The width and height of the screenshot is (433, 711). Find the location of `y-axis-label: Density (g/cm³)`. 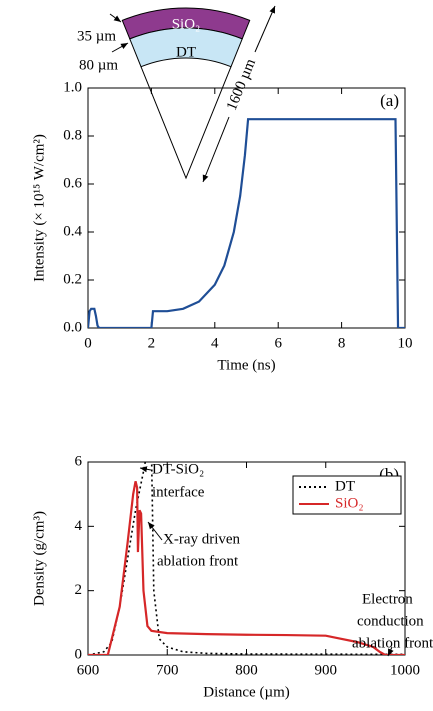

y-axis-label: Density (g/cm³) is located at coordinates (39, 558).